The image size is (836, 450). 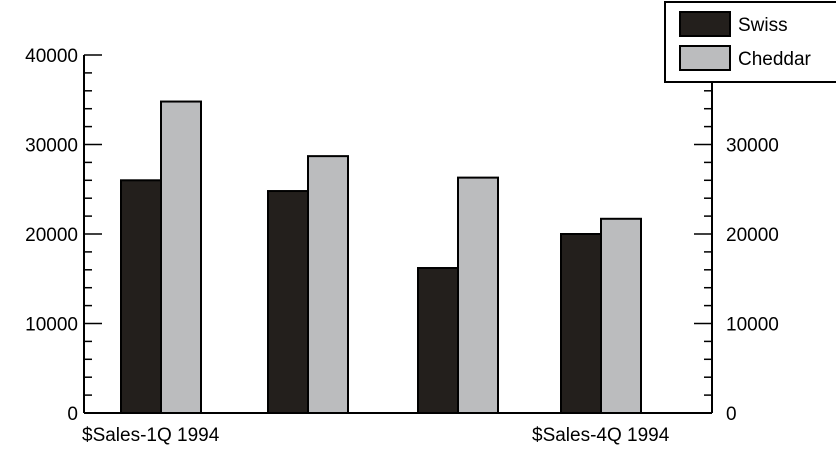 I want to click on y-tick-label-left: 10000, so click(x=51, y=325).